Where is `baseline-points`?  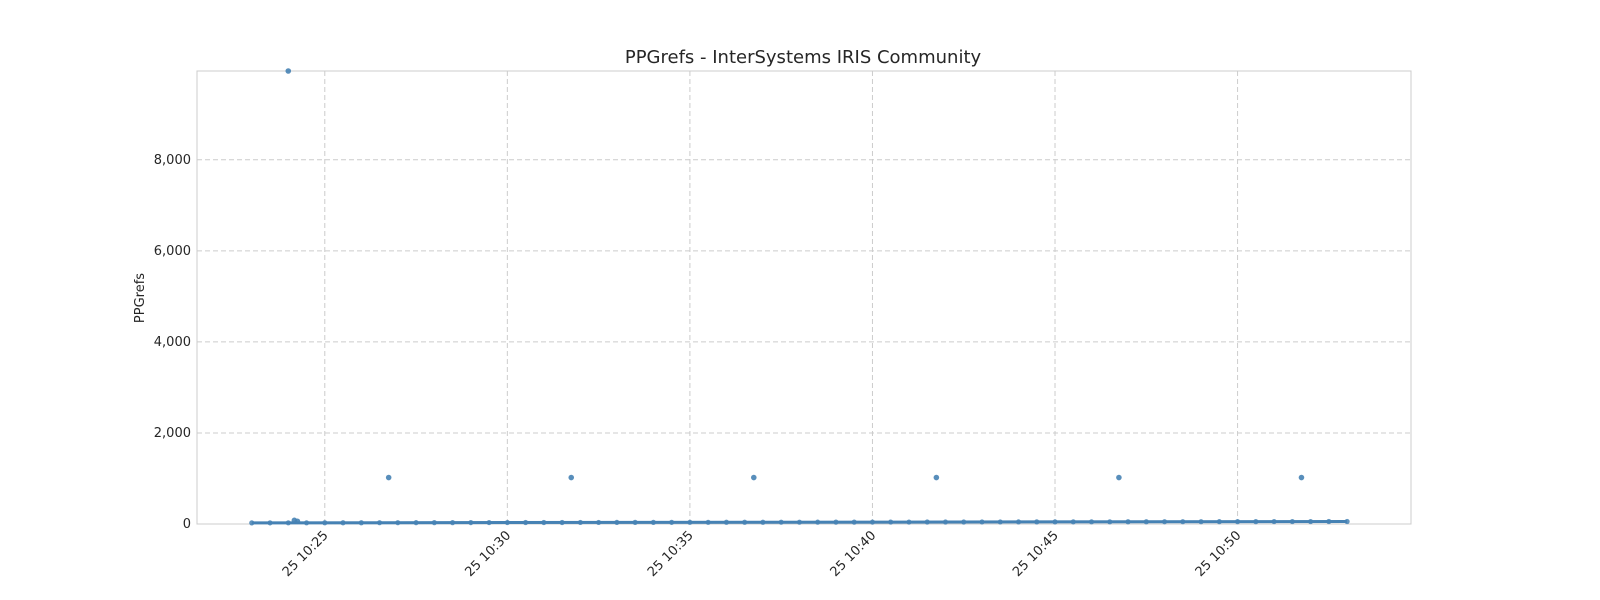 baseline-points is located at coordinates (799, 522).